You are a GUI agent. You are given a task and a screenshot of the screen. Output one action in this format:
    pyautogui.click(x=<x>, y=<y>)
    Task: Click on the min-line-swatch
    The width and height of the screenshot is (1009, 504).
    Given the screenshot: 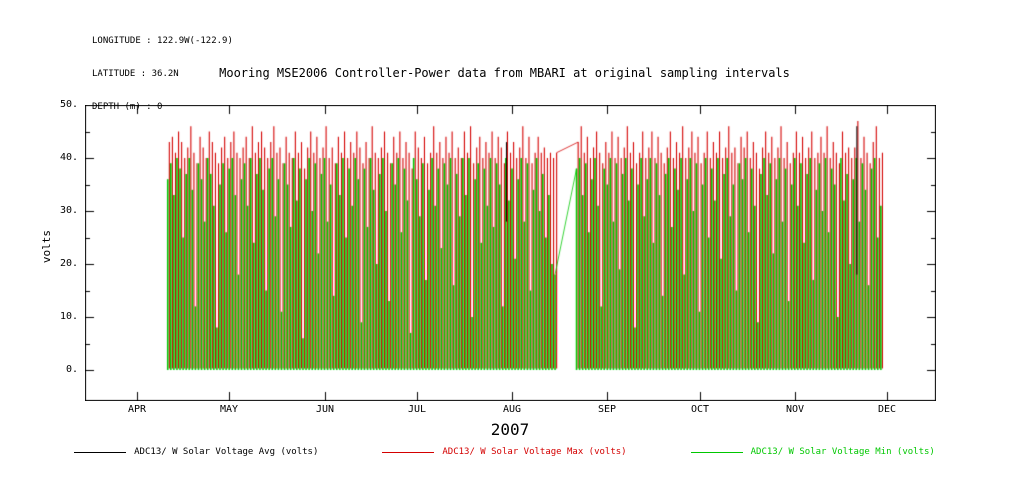 What is the action you would take?
    pyautogui.click(x=716, y=452)
    